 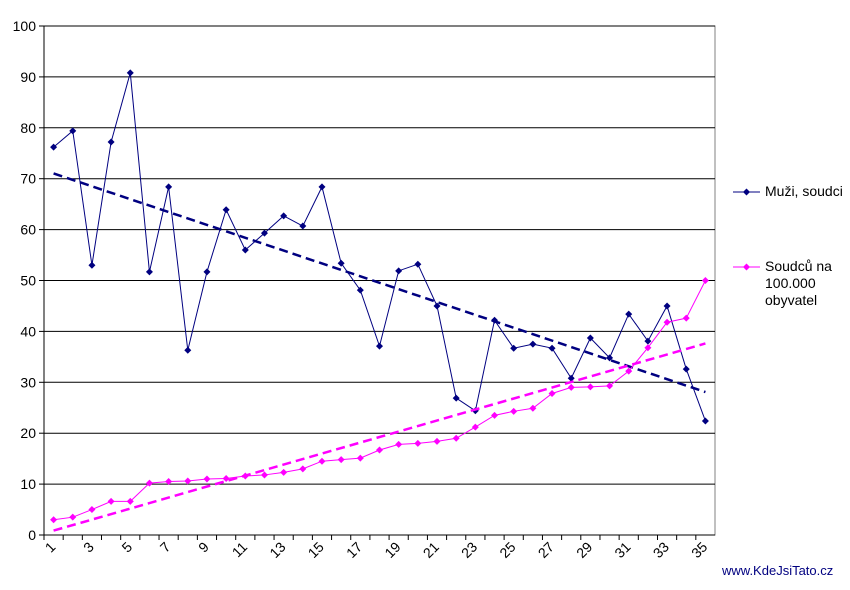 I want to click on x-tick-label: 29, so click(x=584, y=549).